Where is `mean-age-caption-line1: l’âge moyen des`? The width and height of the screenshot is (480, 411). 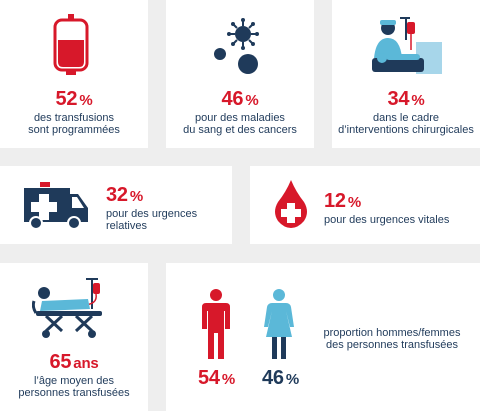
mean-age-caption-line1: l’âge moyen des is located at coordinates (74, 381).